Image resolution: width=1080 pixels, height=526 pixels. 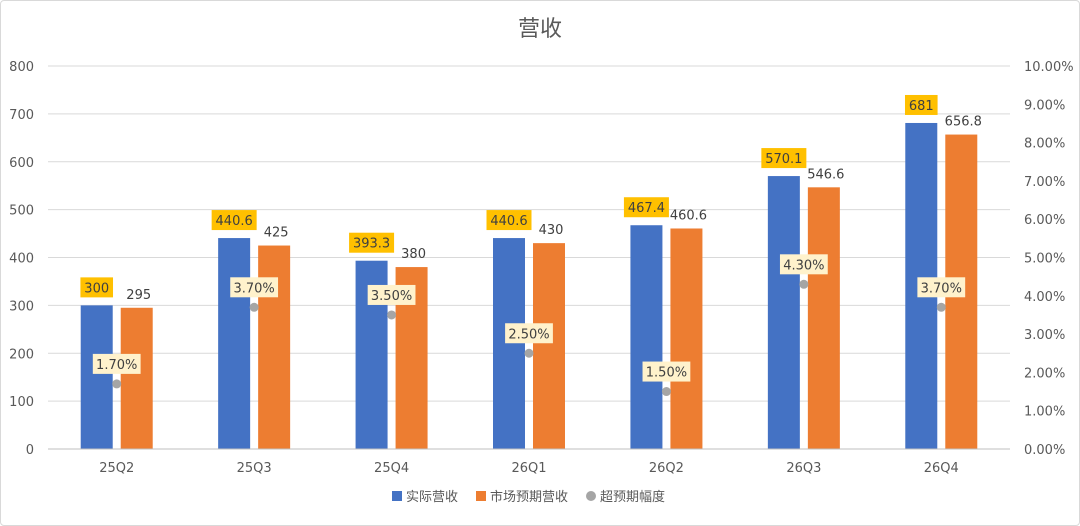 What do you see at coordinates (116, 468) in the screenshot?
I see `x-tick-label: 25Q2` at bounding box center [116, 468].